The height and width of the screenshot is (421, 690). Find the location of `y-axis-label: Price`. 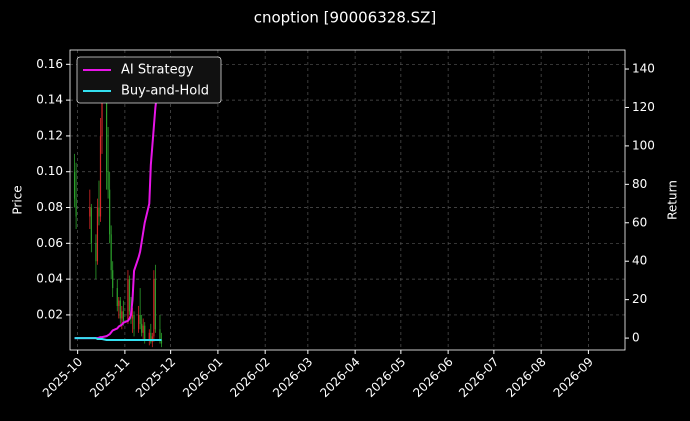

y-axis-label: Price is located at coordinates (18, 199).